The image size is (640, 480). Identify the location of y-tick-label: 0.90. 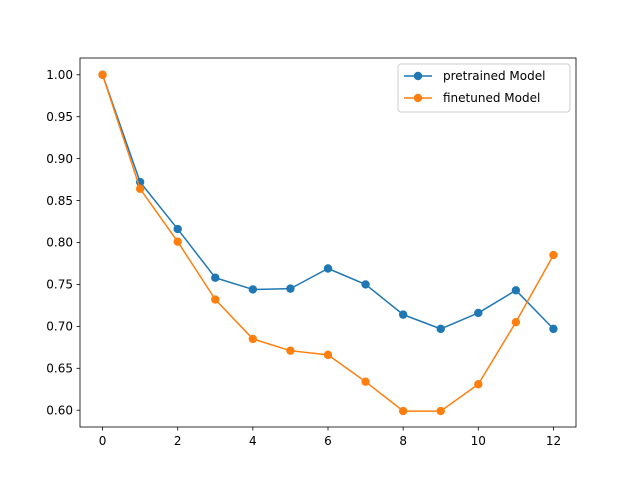
(59, 159).